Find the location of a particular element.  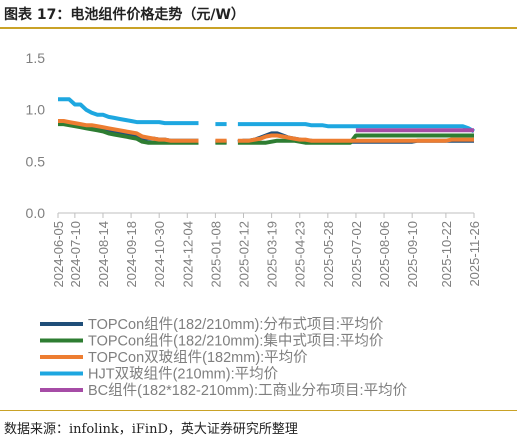

x-tick-label: 2025-04-23 is located at coordinates (300, 254).